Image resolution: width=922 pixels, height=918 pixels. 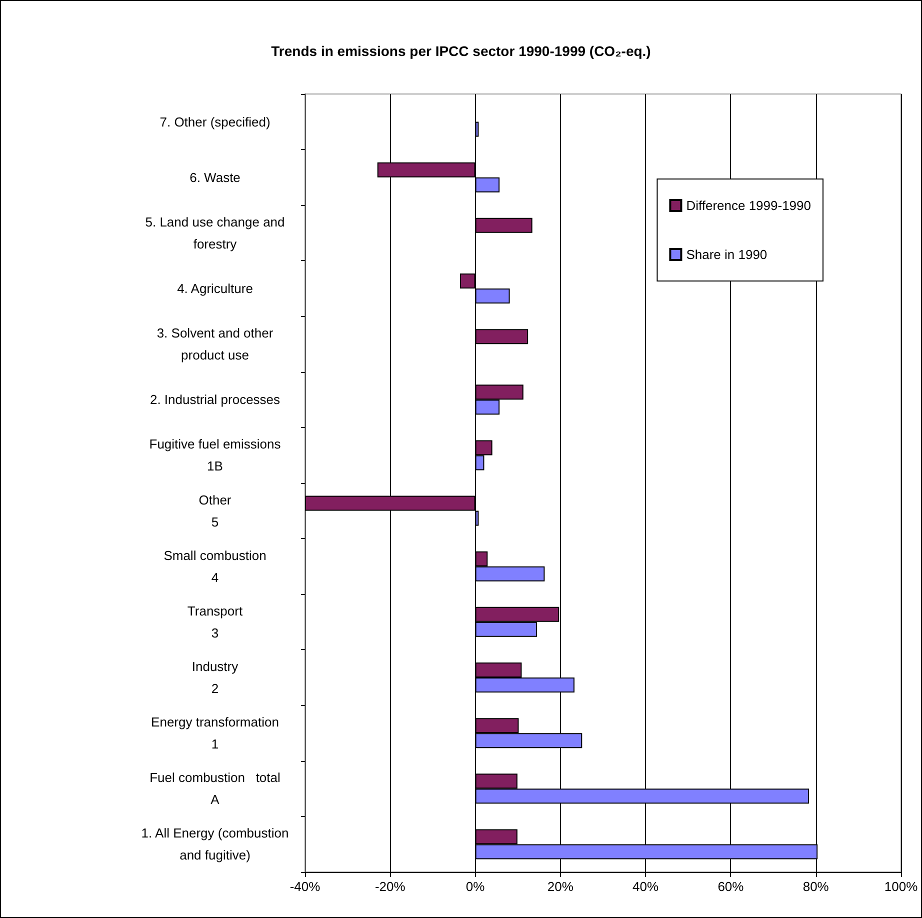 What do you see at coordinates (727, 254) in the screenshot?
I see `legend-label: Share in 1990` at bounding box center [727, 254].